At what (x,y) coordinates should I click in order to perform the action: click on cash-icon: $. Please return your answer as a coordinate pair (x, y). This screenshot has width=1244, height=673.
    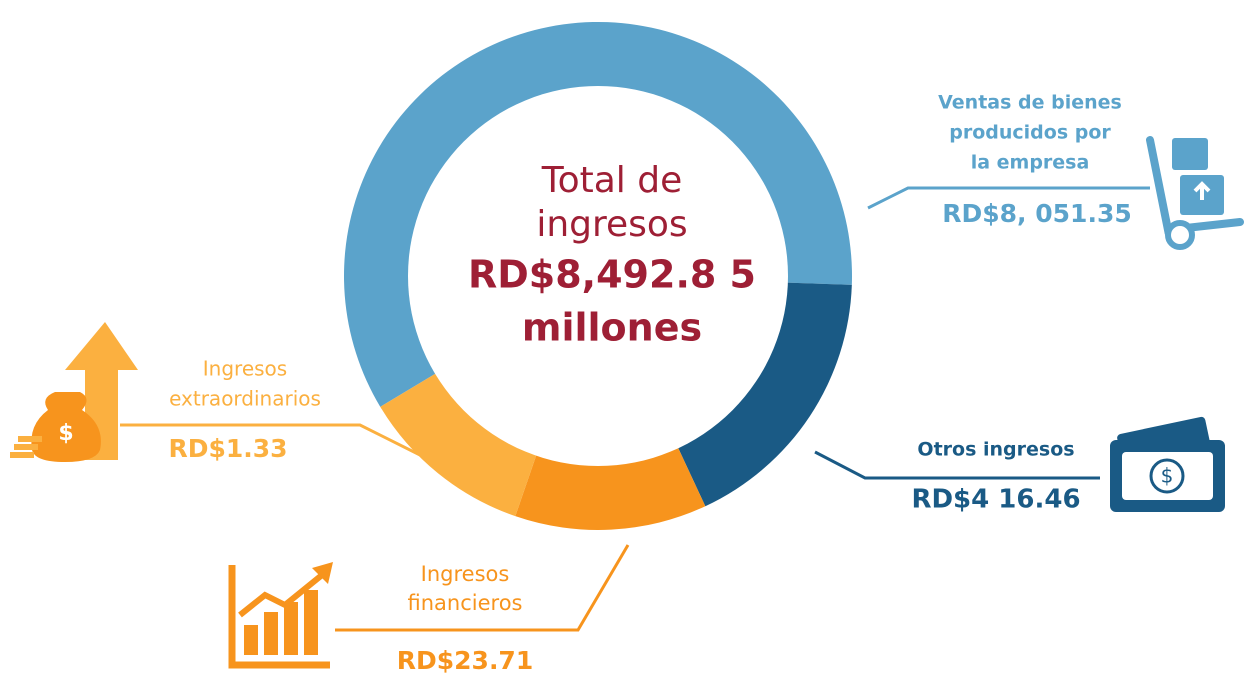
    Looking at the image, I should click on (1167, 464).